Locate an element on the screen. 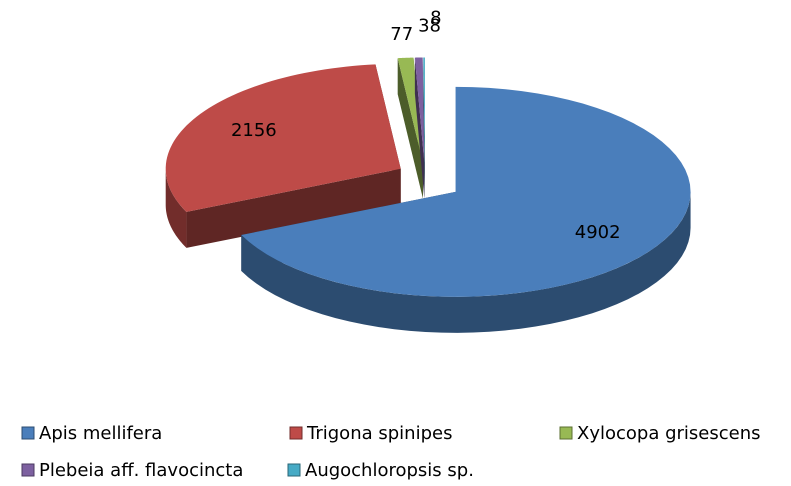  data-label: 38 is located at coordinates (429, 25).